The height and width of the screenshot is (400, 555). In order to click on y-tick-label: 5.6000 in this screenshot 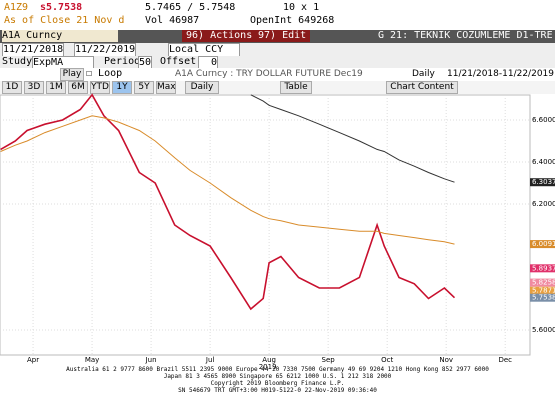, I will do `click(543, 330)`.